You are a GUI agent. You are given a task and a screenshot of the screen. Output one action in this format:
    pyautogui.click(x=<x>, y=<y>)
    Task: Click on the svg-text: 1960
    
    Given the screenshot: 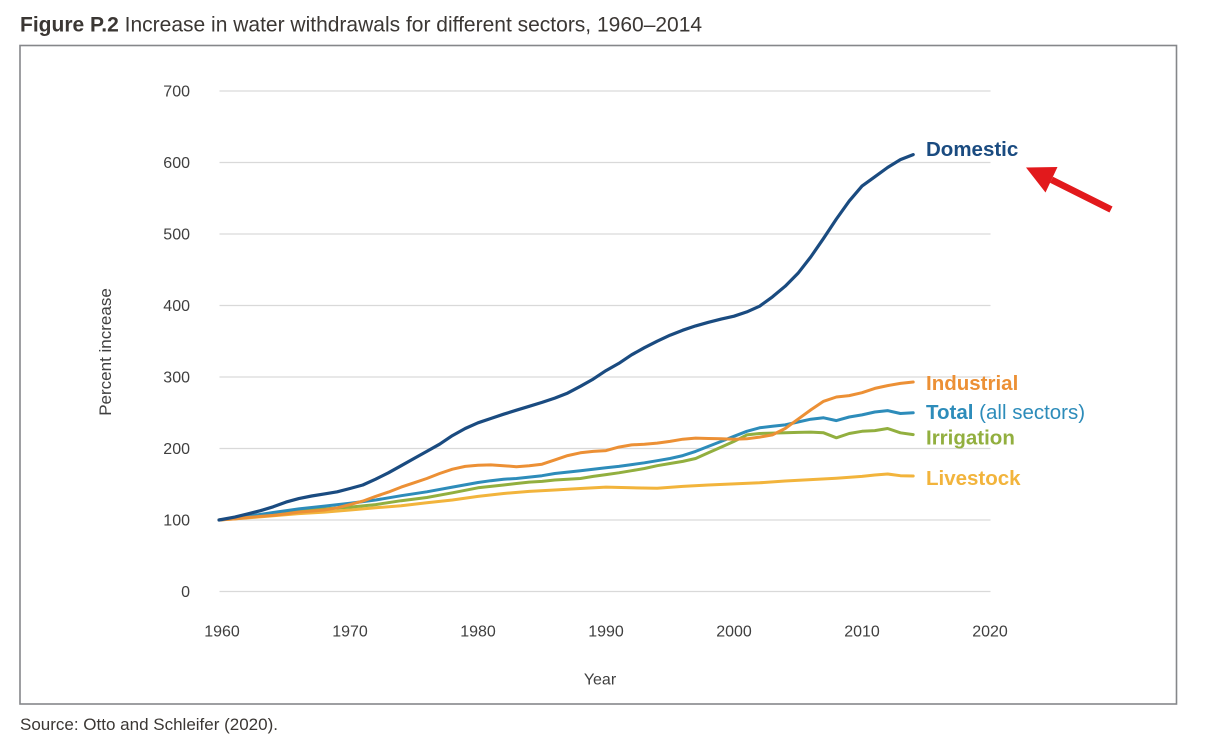 What is the action you would take?
    pyautogui.click(x=222, y=632)
    